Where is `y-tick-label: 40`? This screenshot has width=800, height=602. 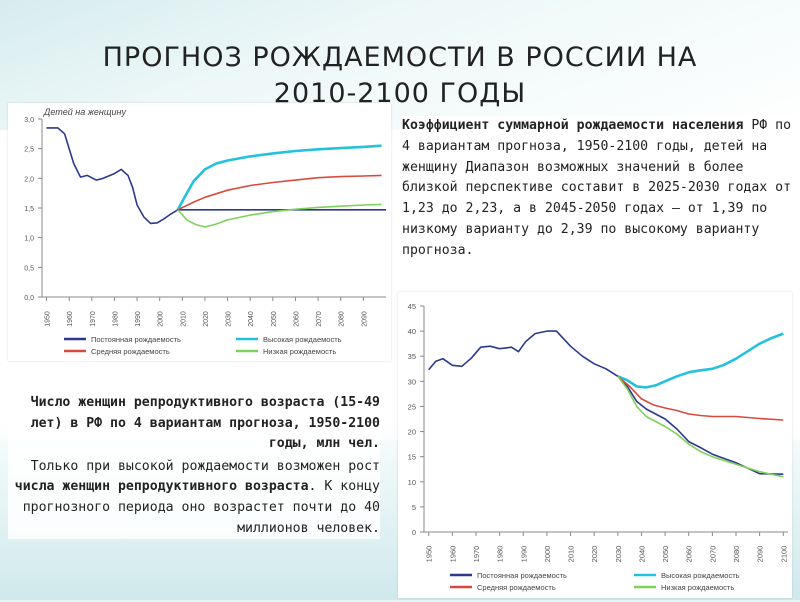
y-tick-label: 40 is located at coordinates (412, 331).